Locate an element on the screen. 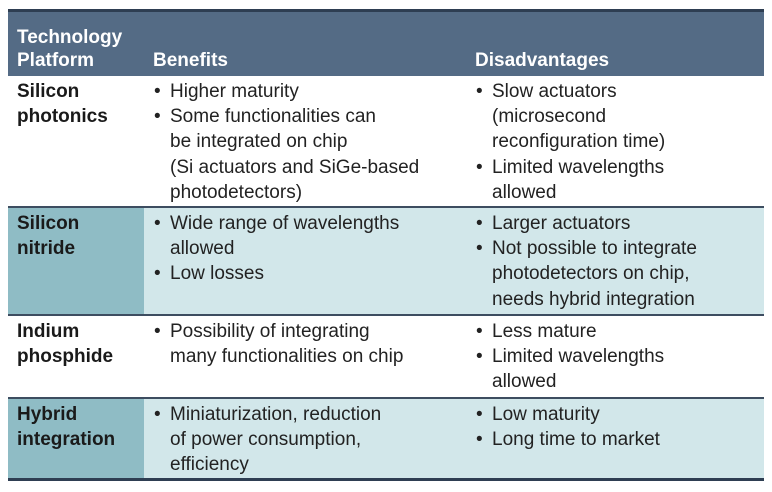  platform-name-line2: phosphide is located at coordinates (65, 356).